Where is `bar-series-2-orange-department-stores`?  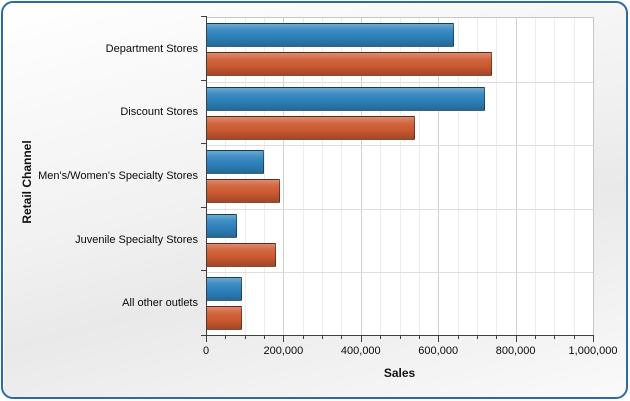
bar-series-2-orange-department-stores is located at coordinates (349, 64).